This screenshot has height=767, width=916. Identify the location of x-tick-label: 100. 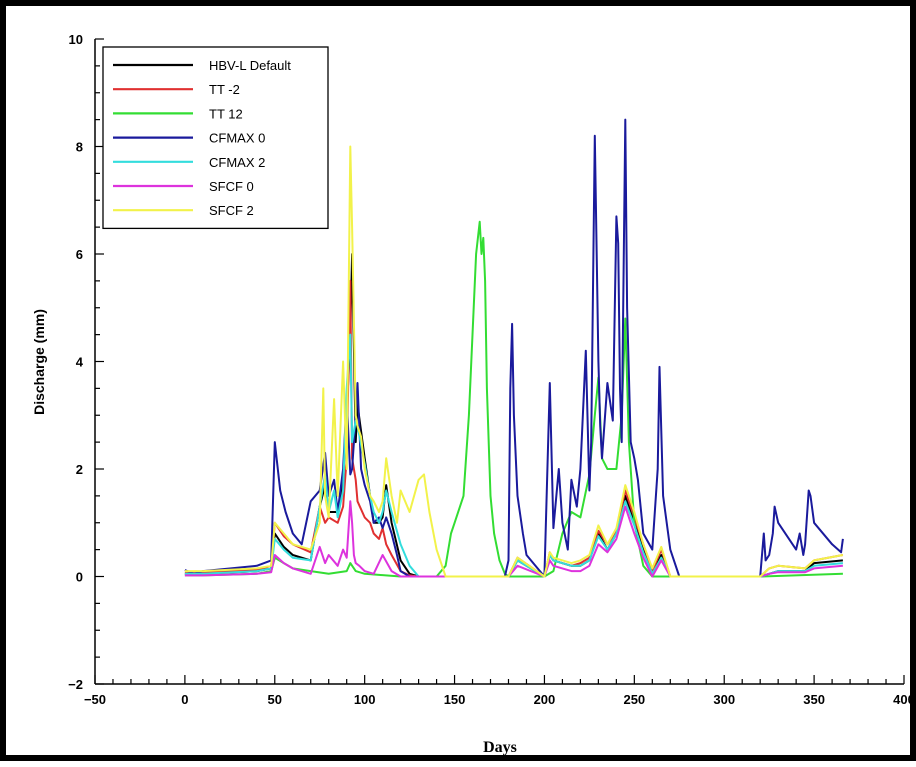
(365, 699).